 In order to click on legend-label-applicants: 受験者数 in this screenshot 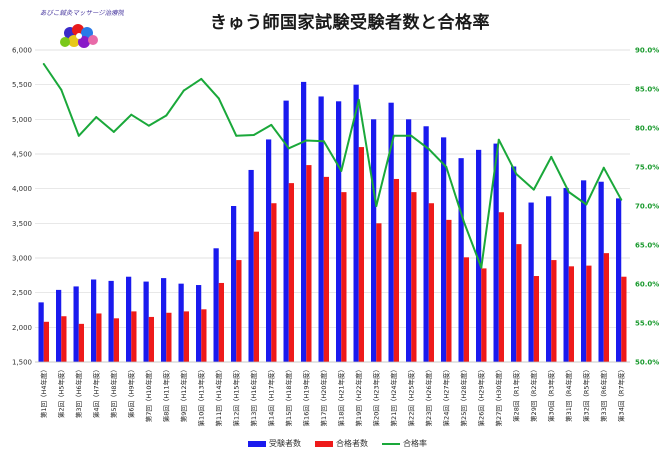, I will do `click(285, 443)`.